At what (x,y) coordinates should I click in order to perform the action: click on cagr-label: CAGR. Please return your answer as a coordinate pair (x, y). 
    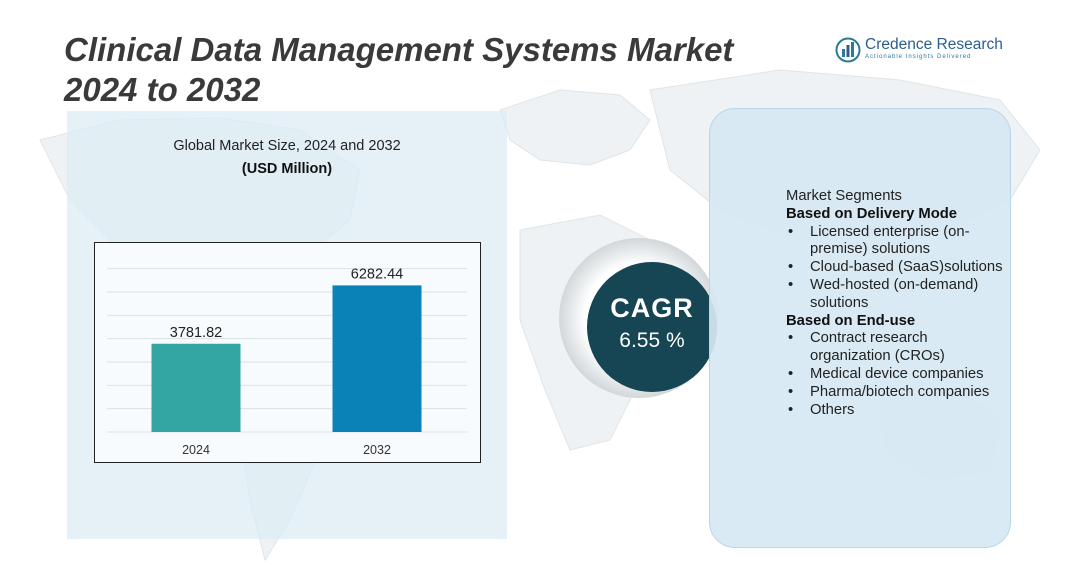
    Looking at the image, I should click on (652, 308).